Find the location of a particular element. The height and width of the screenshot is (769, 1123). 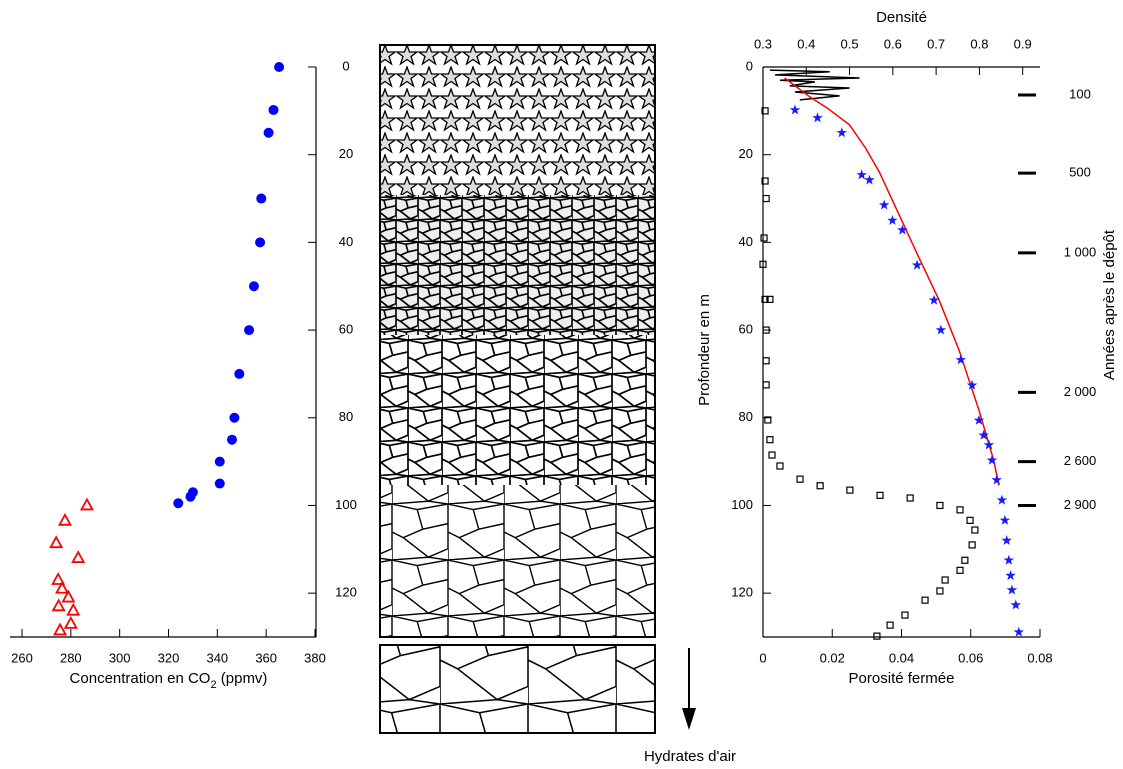

y-tick-label: 80 is located at coordinates (746, 416).